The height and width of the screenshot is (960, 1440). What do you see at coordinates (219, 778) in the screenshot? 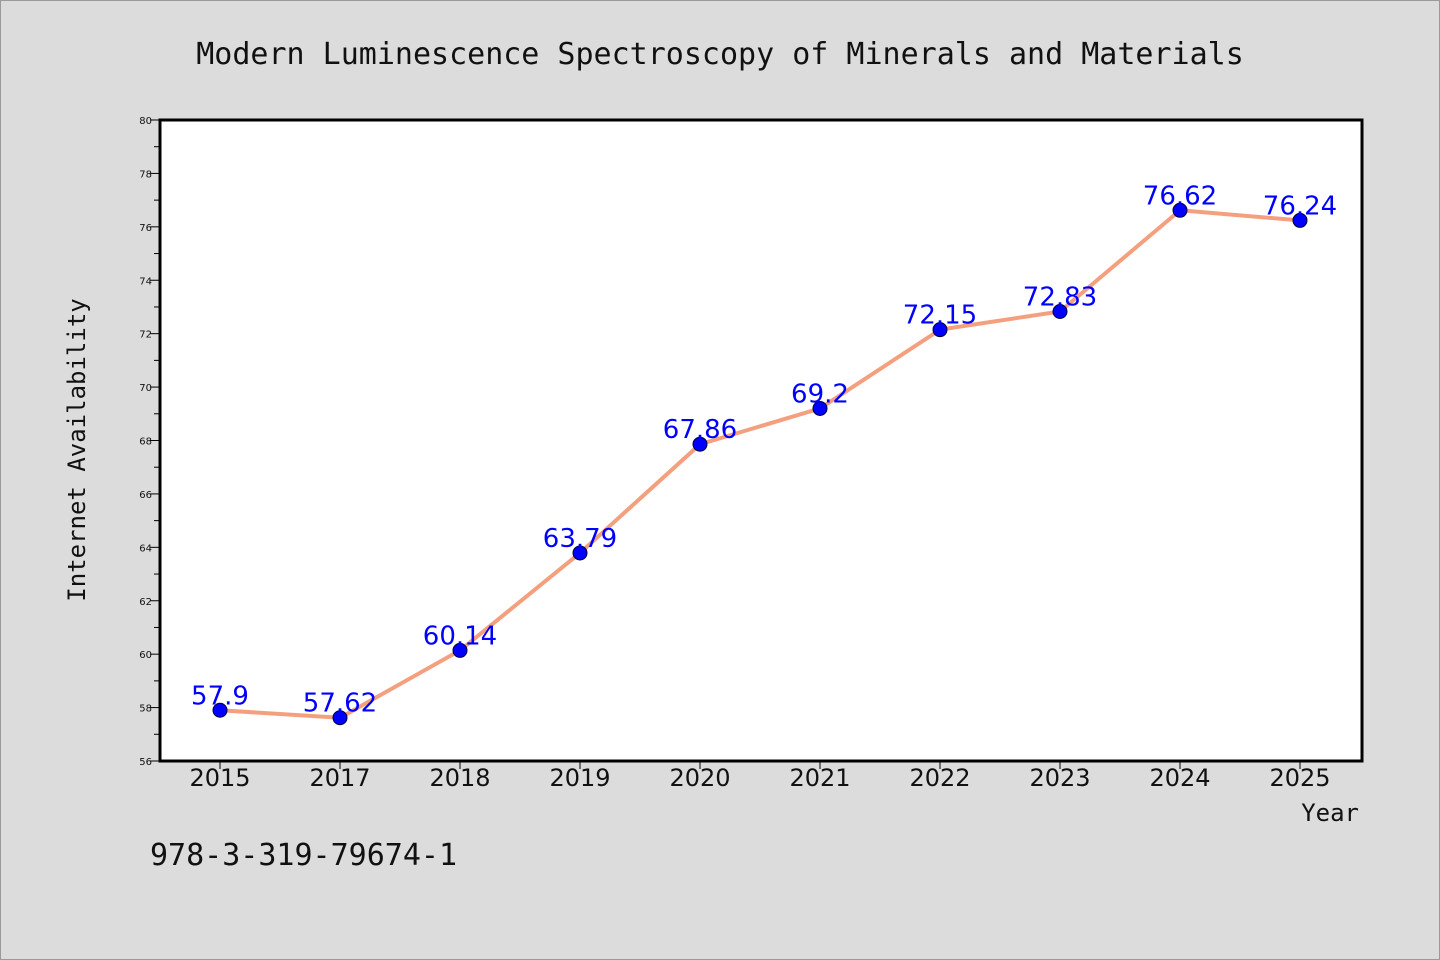
I see `x-tick-label: 2015` at bounding box center [219, 778].